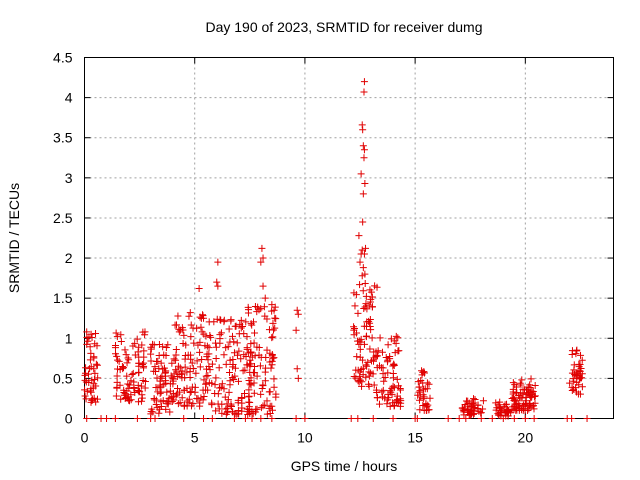 The height and width of the screenshot is (480, 640). What do you see at coordinates (195, 438) in the screenshot?
I see `x-tick-label: 5` at bounding box center [195, 438].